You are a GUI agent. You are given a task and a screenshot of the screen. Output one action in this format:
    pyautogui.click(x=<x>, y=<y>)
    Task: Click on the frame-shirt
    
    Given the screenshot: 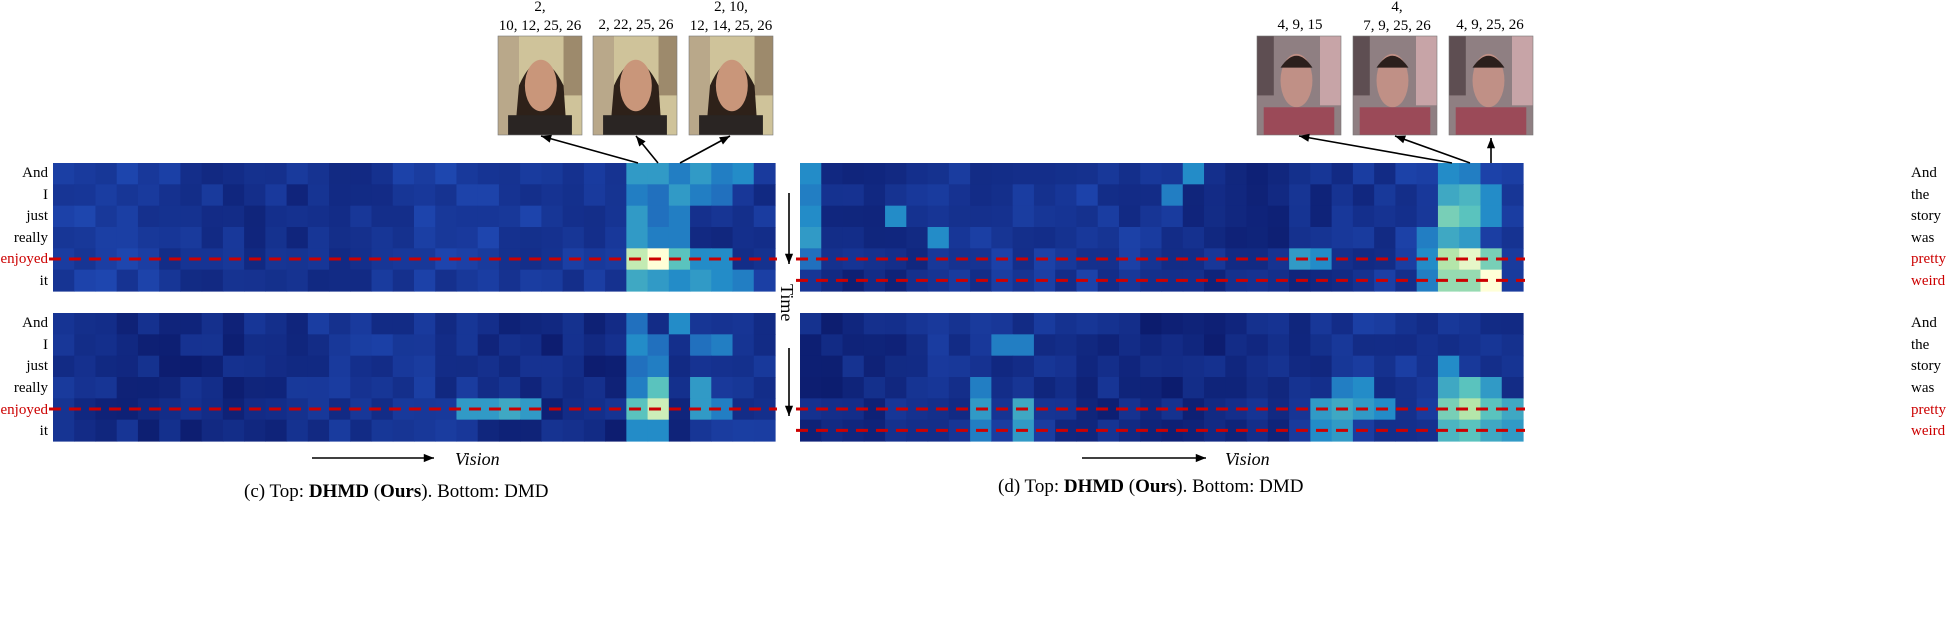 What is the action you would take?
    pyautogui.click(x=1395, y=121)
    